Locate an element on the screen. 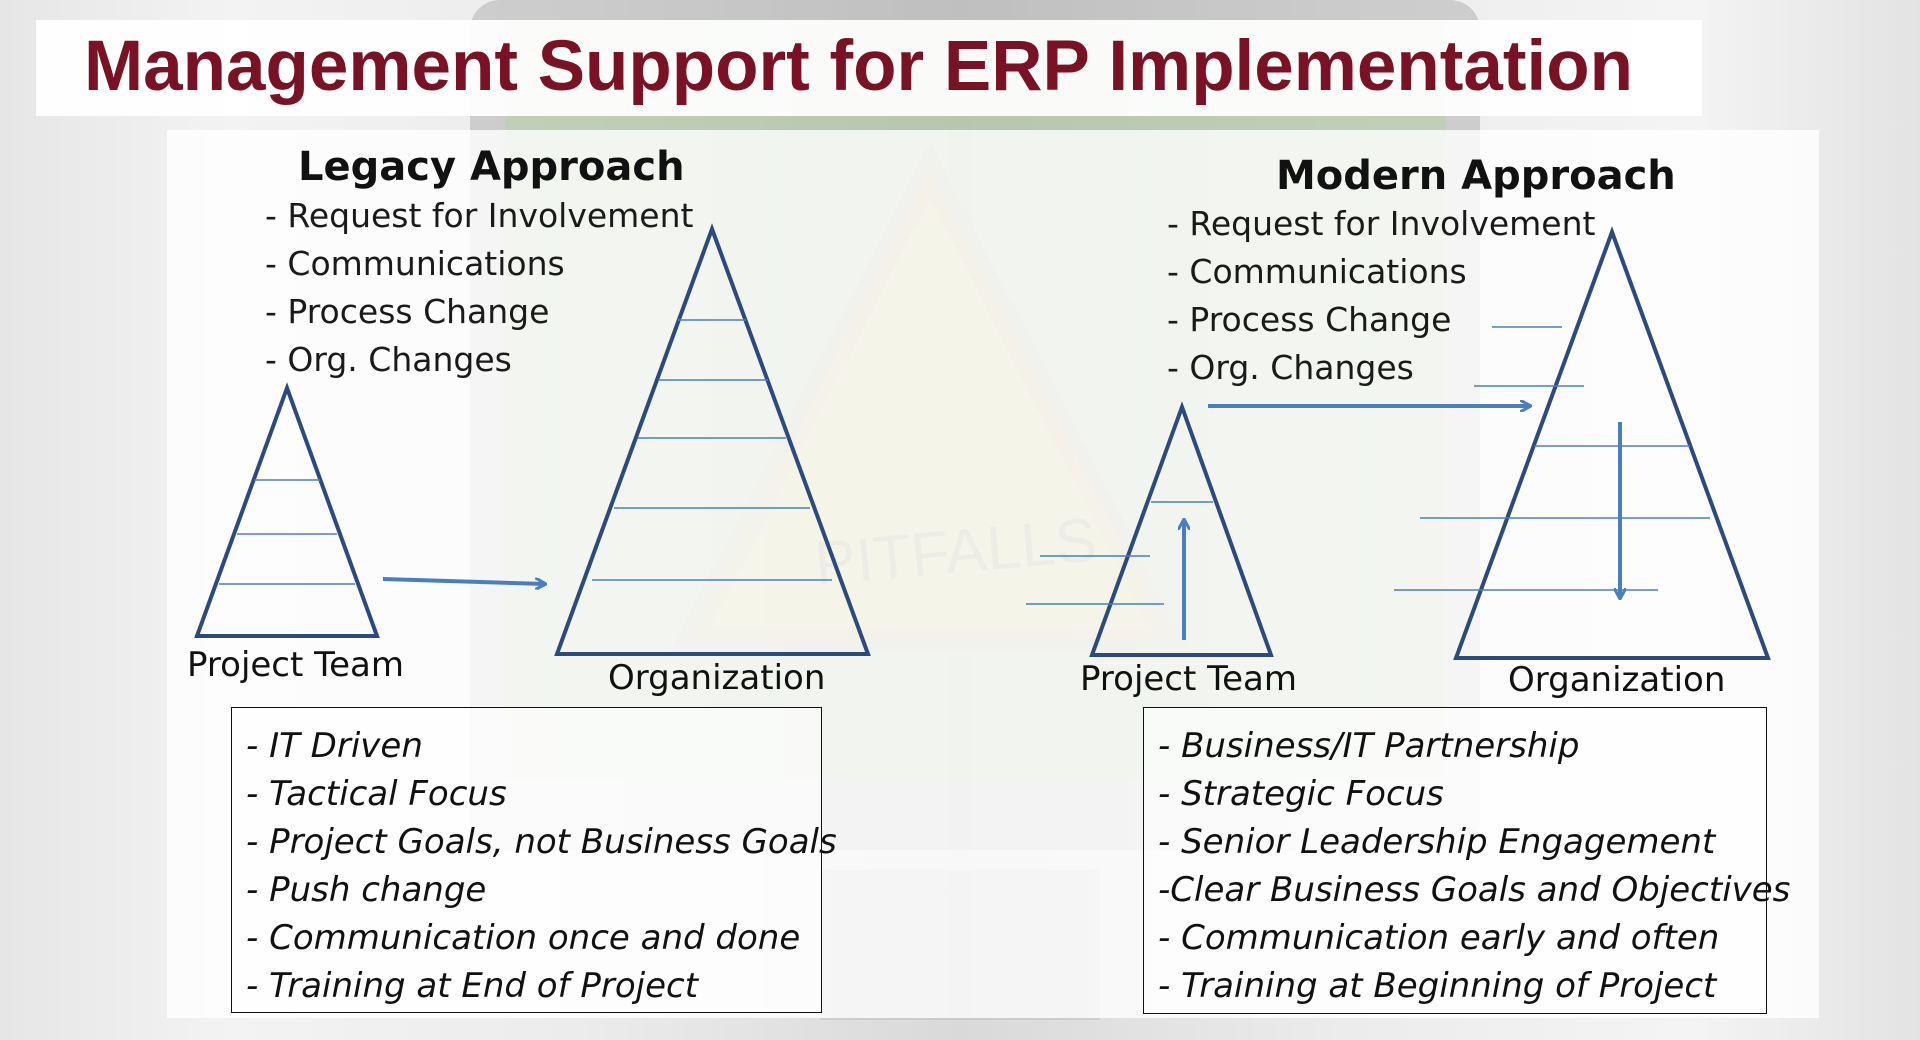  modern-organization-label: Organization is located at coordinates (1617, 680).